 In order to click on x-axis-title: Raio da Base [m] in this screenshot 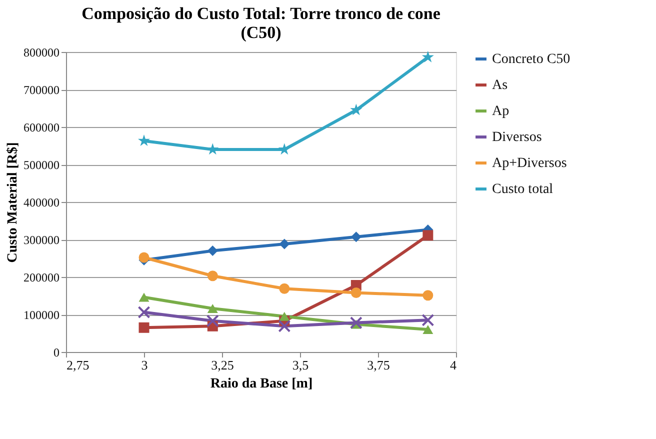, I will do `click(261, 384)`.